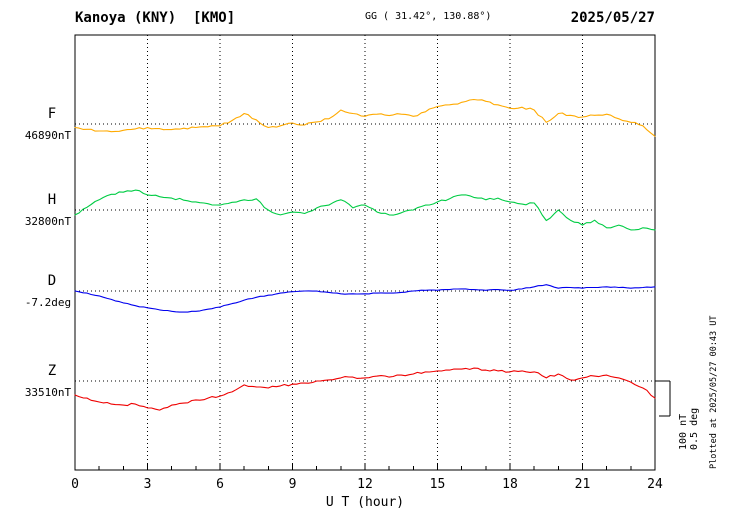 The width and height of the screenshot is (730, 520). I want to click on trace-Z, so click(365, 389).